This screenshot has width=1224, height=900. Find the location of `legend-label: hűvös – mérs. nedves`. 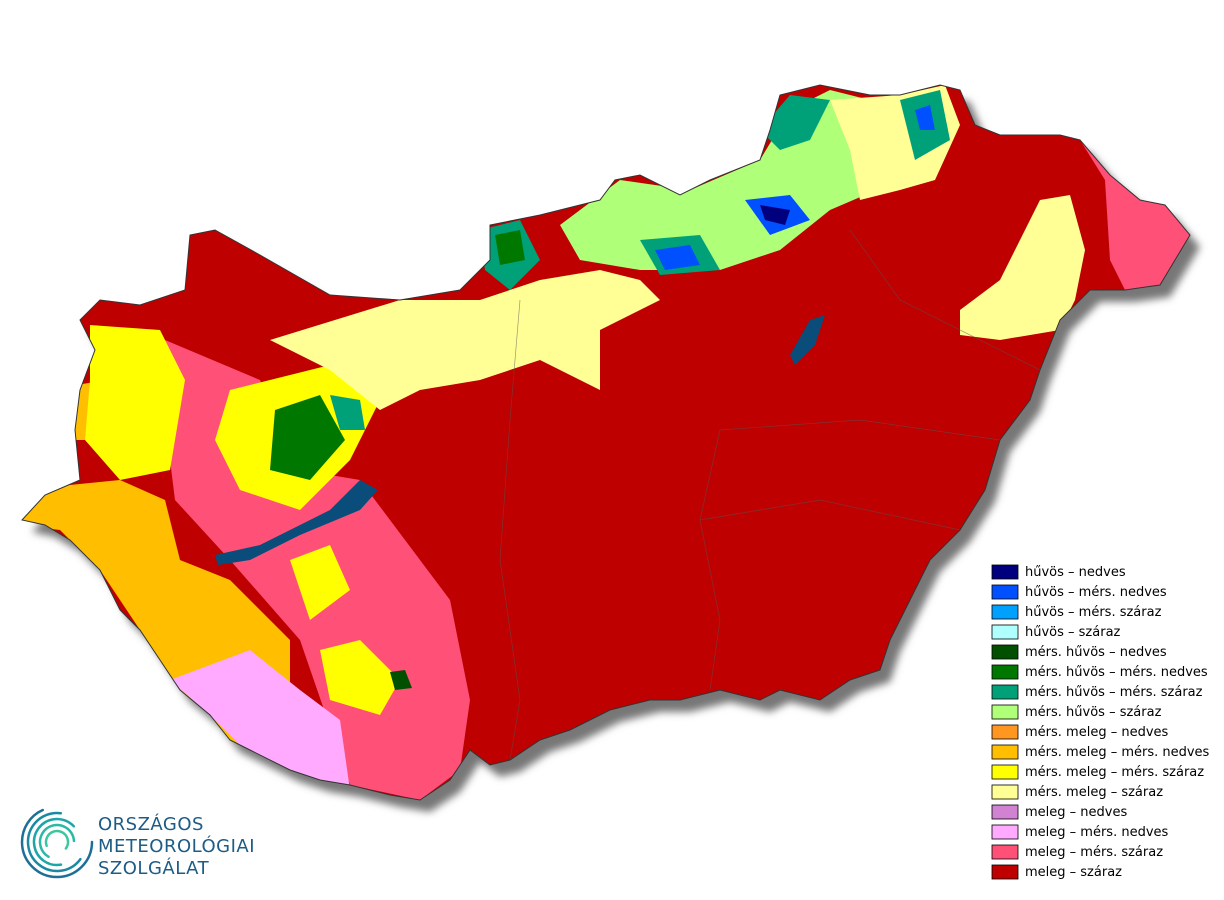

legend-label: hűvös – mérs. nedves is located at coordinates (1096, 592).